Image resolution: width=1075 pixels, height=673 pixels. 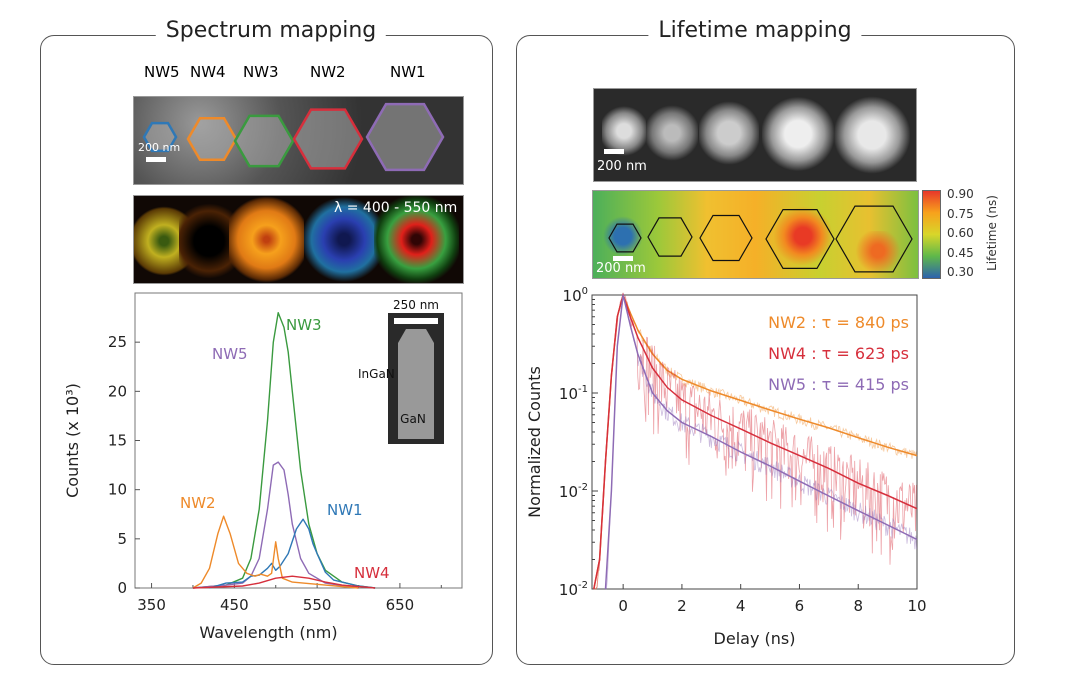 I want to click on series-label-nw4: NW4, so click(x=372, y=573).